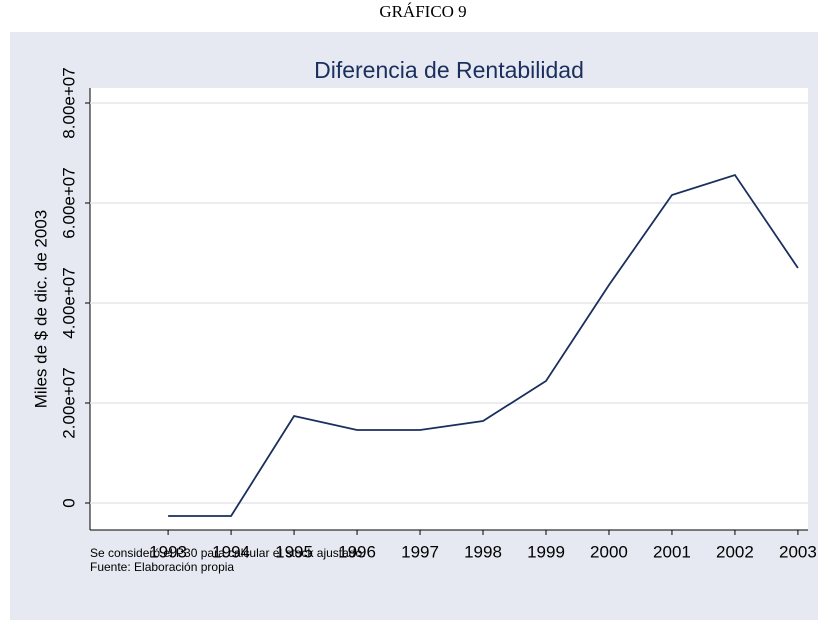 The height and width of the screenshot is (625, 820). I want to click on x-tick-label: 1995, so click(294, 551).